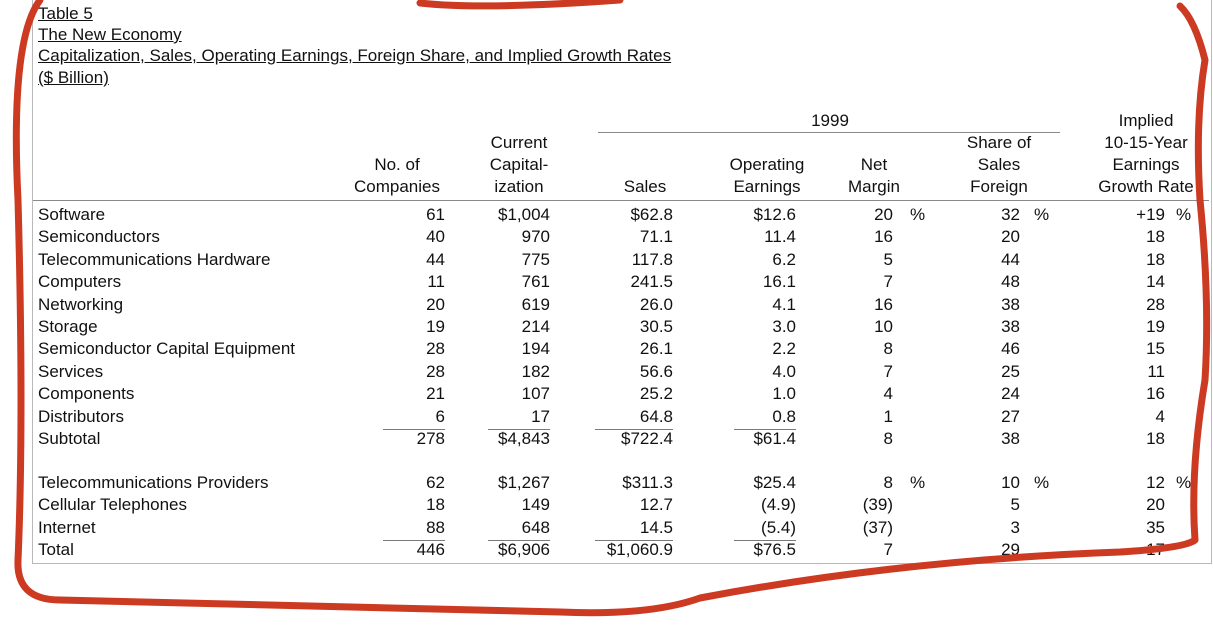 The image size is (1213, 635). What do you see at coordinates (56, 550) in the screenshot?
I see `row-label: Total` at bounding box center [56, 550].